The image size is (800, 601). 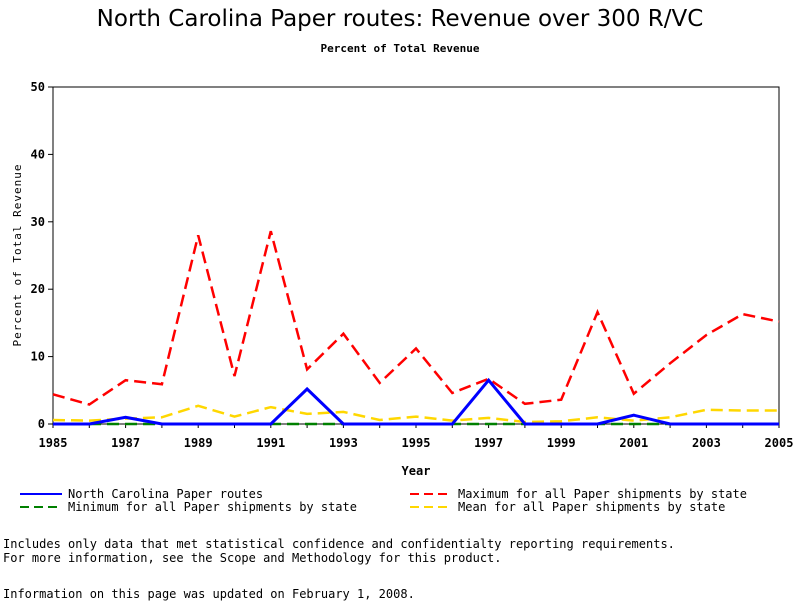 What do you see at coordinates (41, 424) in the screenshot?
I see `y-tick-label: 0` at bounding box center [41, 424].